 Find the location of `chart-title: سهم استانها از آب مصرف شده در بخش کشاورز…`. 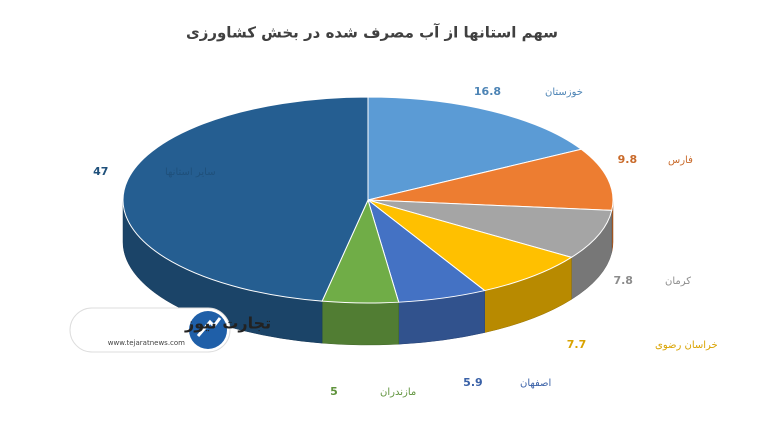

chart-title: سهم استانها از آب مصرف شده در بخش کشاورز… is located at coordinates (372, 33).